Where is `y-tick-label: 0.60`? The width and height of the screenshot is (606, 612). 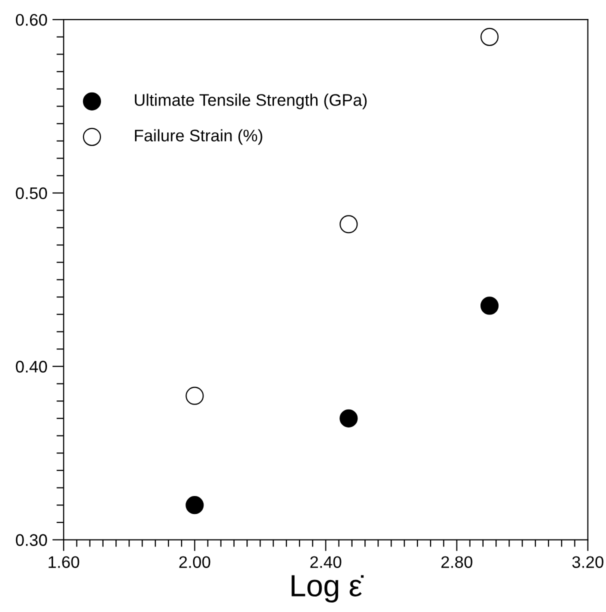 y-tick-label: 0.60 is located at coordinates (32, 20).